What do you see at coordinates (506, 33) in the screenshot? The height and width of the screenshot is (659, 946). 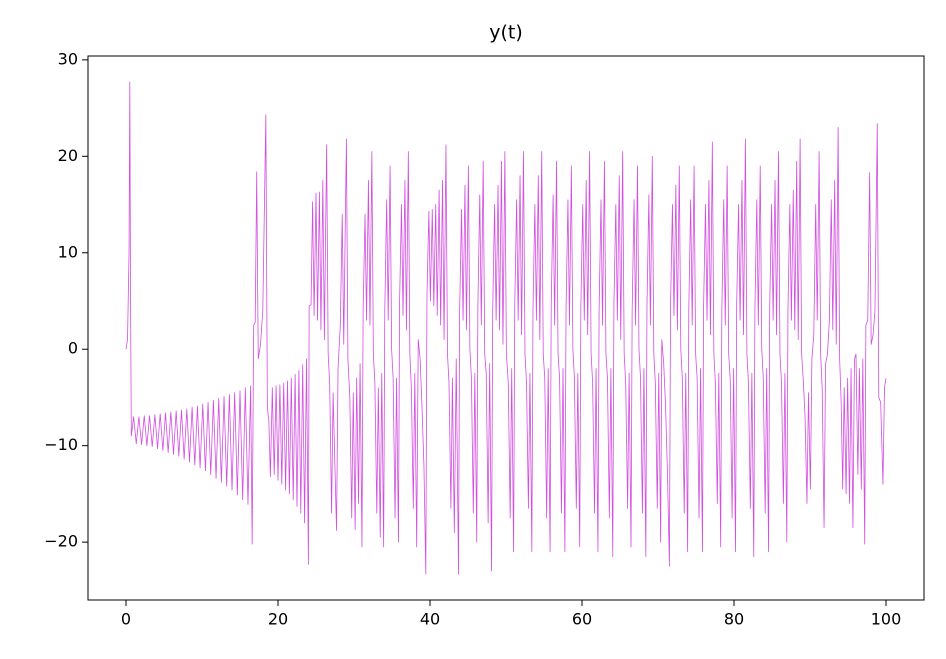 I see `chart-title: y(t)` at bounding box center [506, 33].